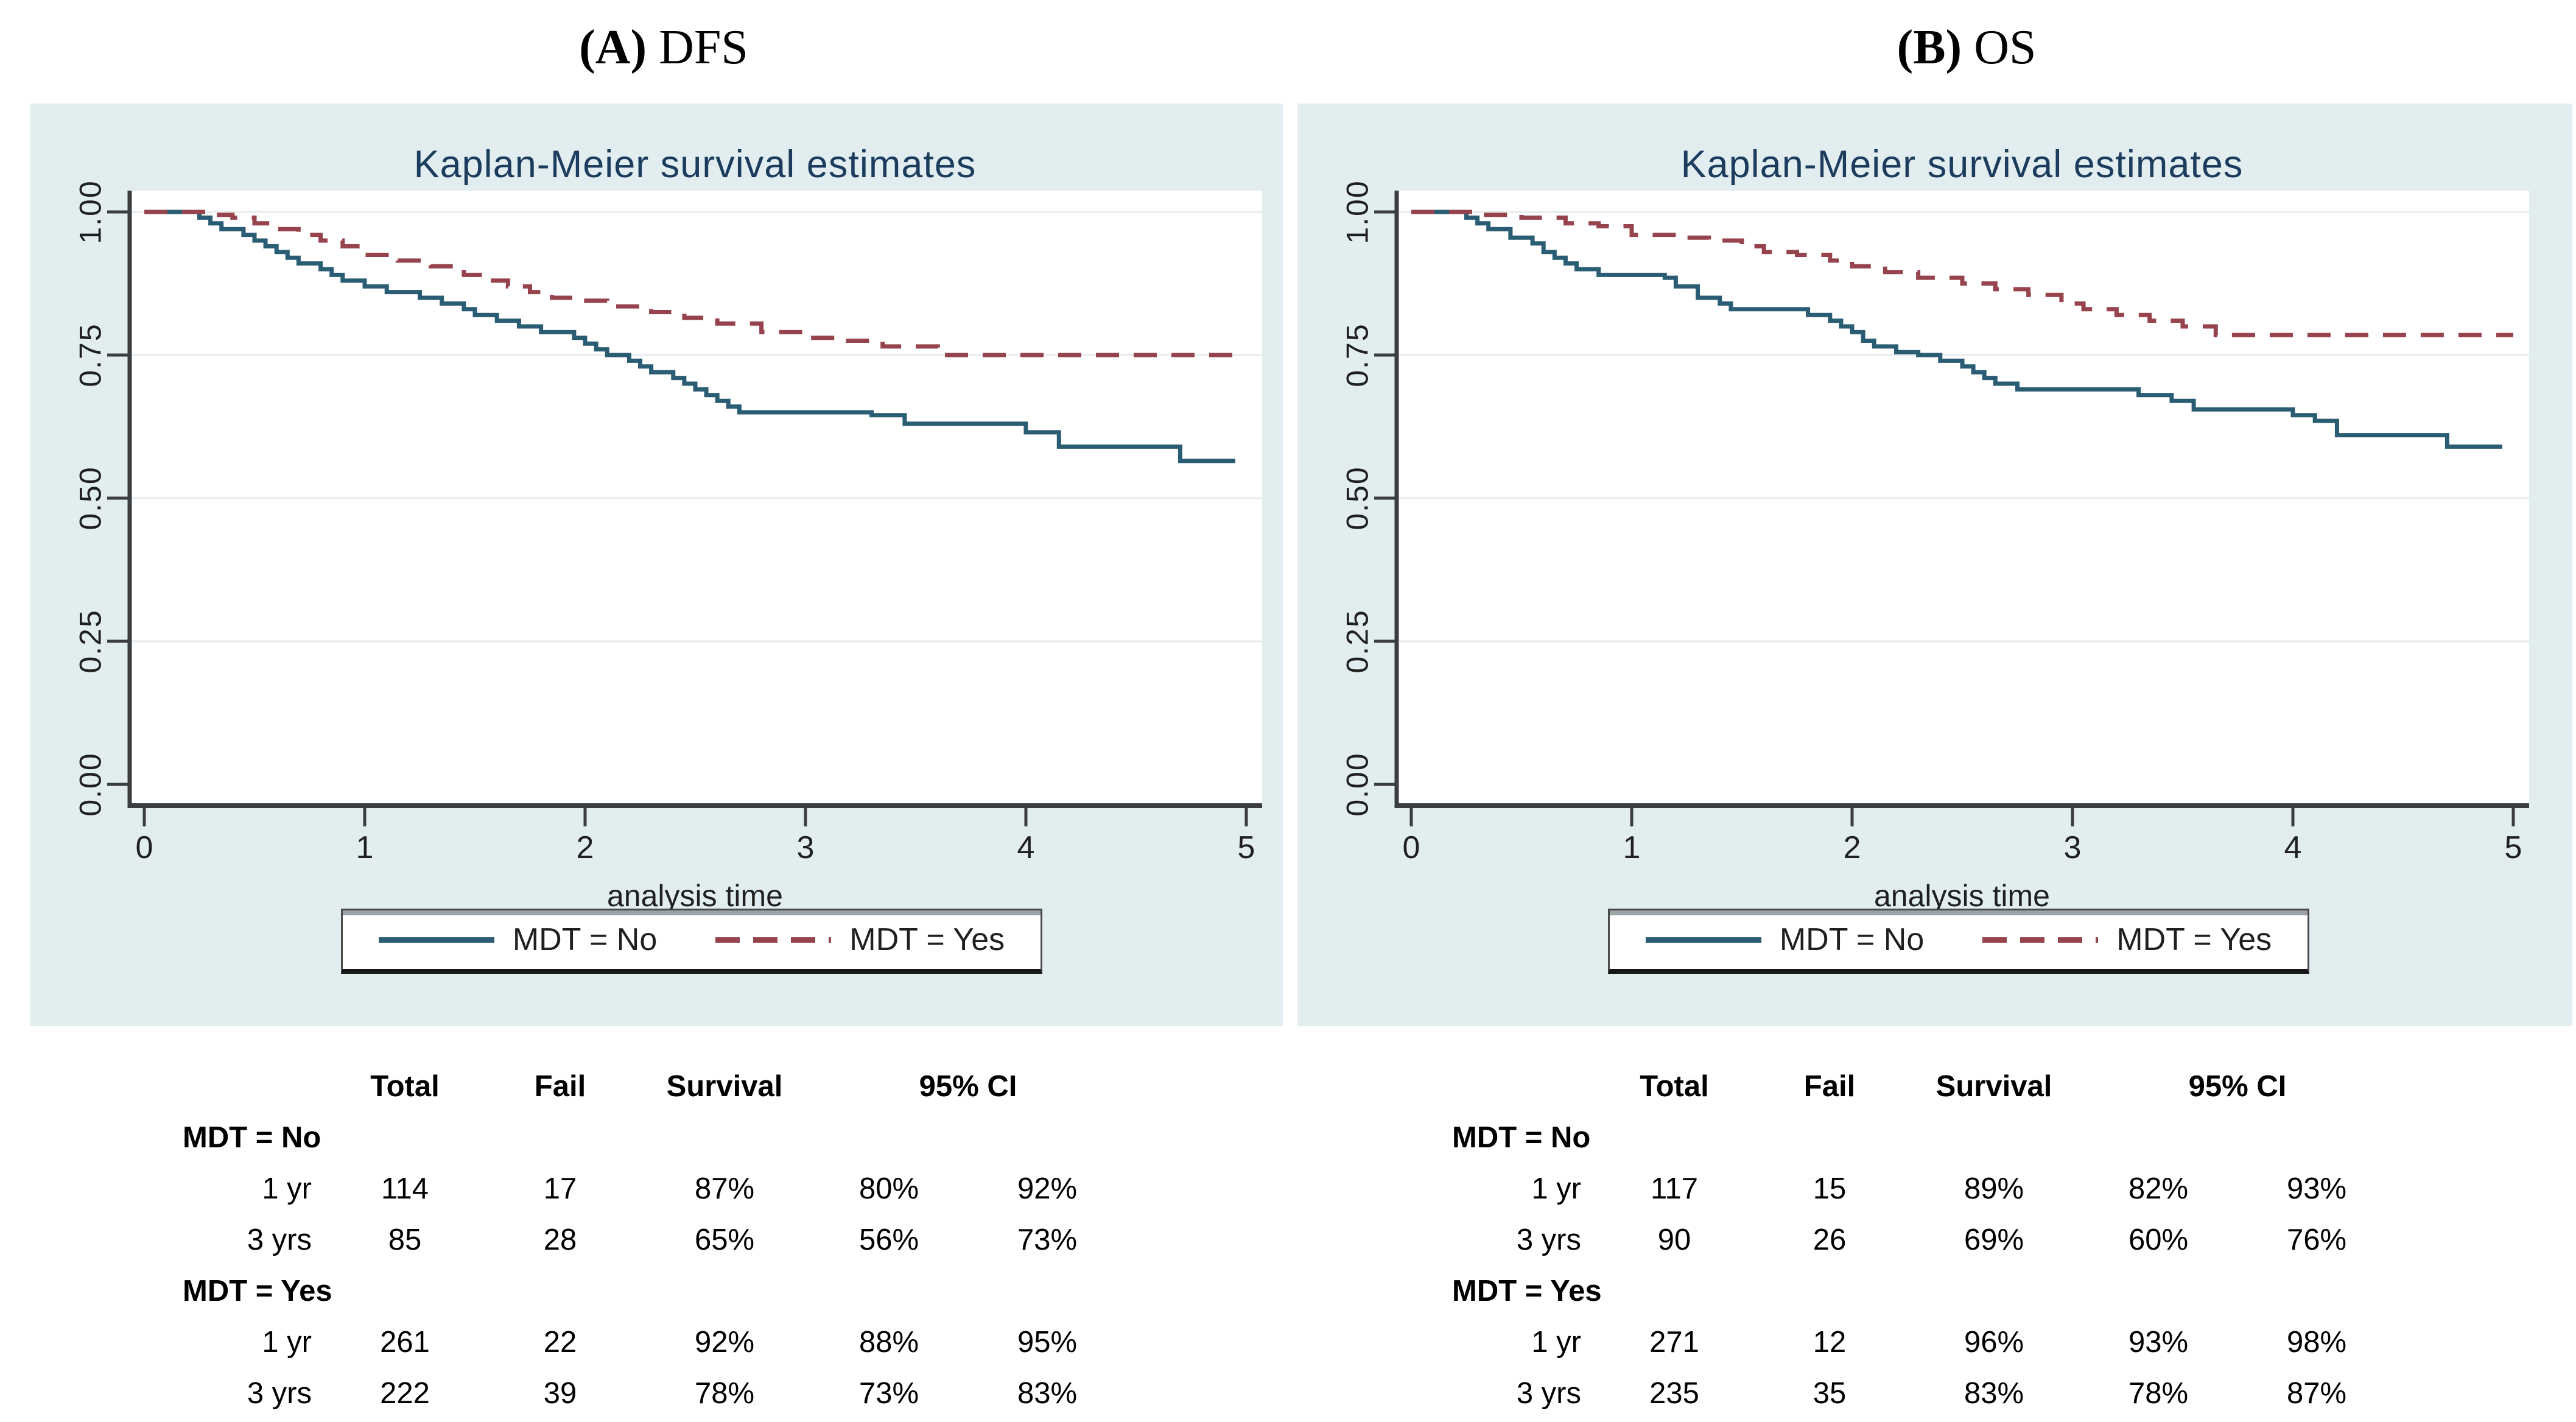 This screenshot has width=2576, height=1422. I want to click on cell-total: 235, so click(1674, 1393).